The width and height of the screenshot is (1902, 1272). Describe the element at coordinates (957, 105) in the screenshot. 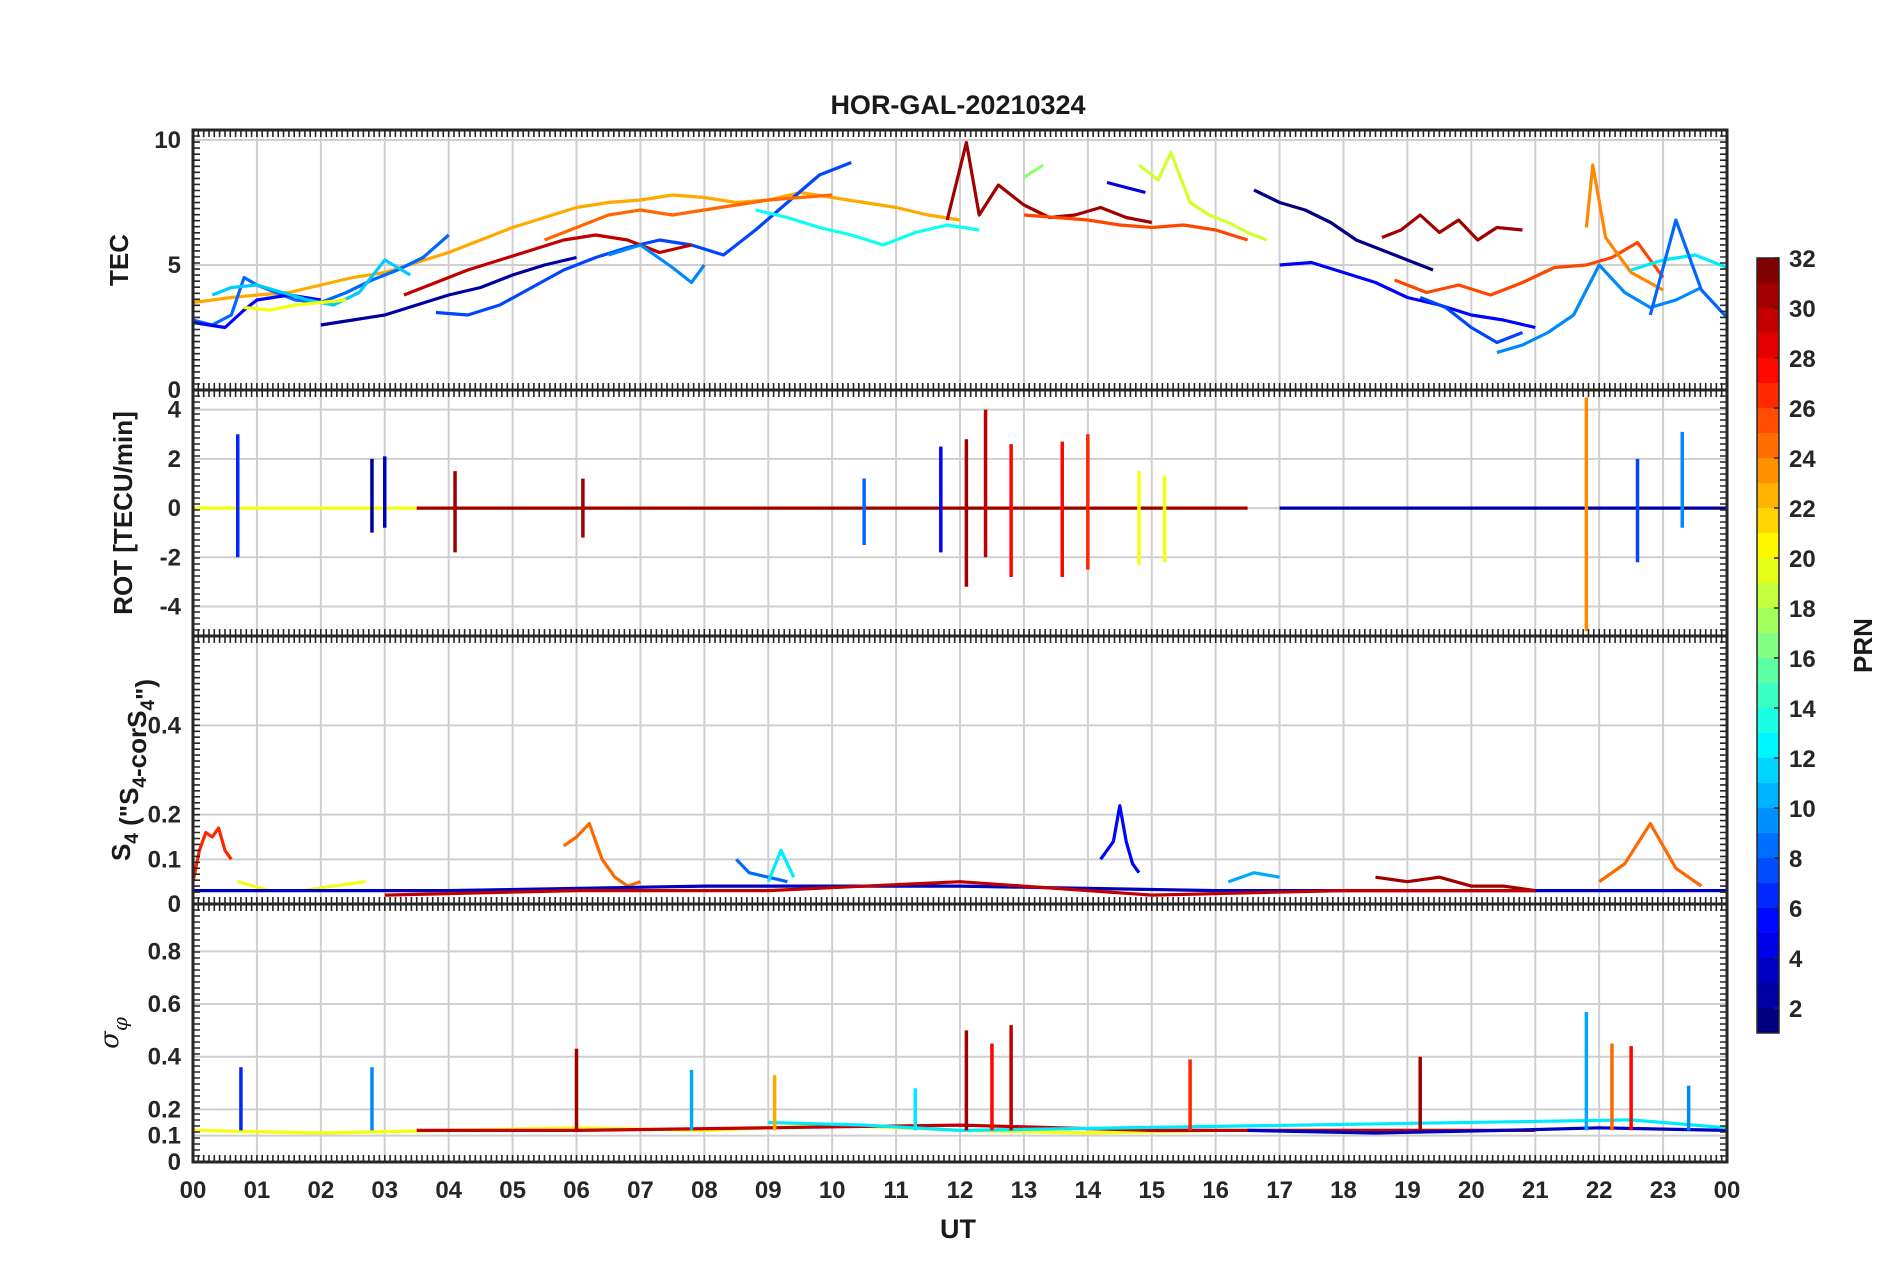

I see `chart-title: HOR-GAL-20210324` at that location.